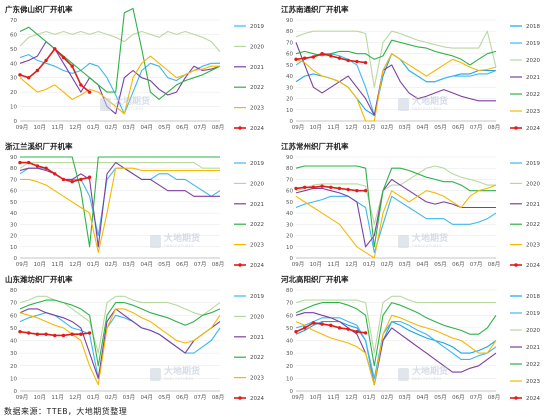 The image size is (550, 420). What do you see at coordinates (315, 279) in the screenshot?
I see `chart-title: 河北高阳织厂开机率` at bounding box center [315, 279].